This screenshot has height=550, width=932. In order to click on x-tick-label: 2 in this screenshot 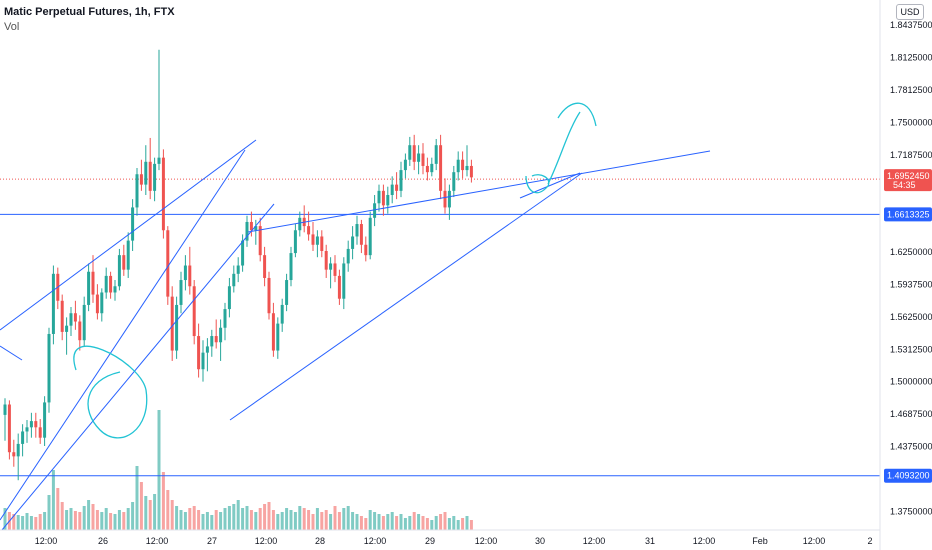, I will do `click(869, 541)`.